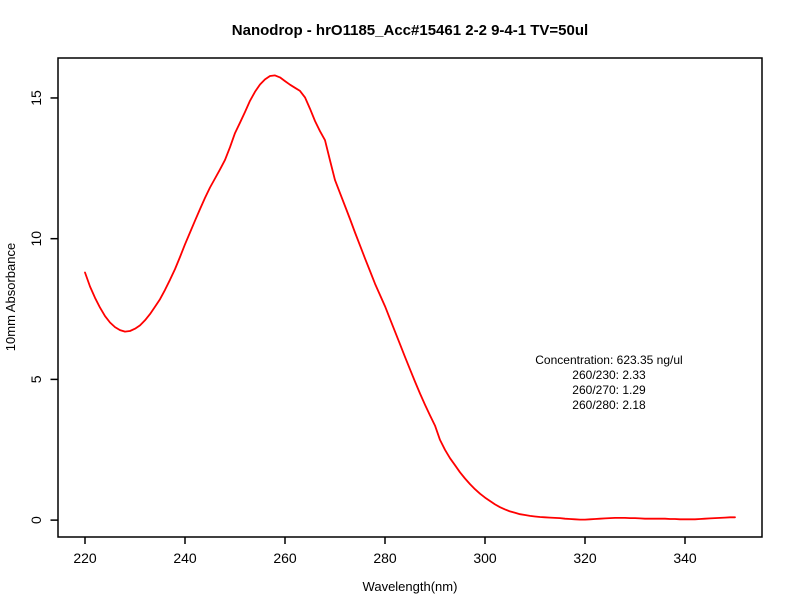 This screenshot has height=612, width=792. Describe the element at coordinates (608, 360) in the screenshot. I see `annotation-concentration: Concentration: 623.35 ng/ul` at that location.